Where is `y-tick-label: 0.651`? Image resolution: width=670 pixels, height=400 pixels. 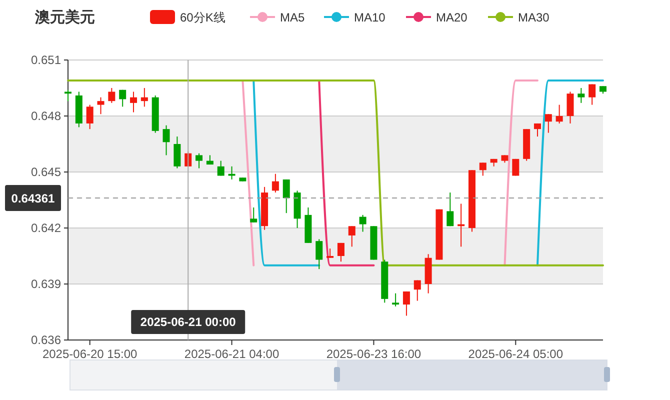
y-tick-label: 0.651 is located at coordinates (46, 60).